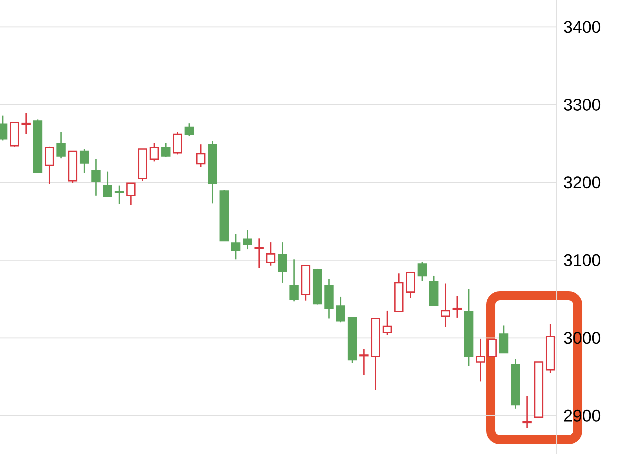  I want to click on y-tick-label: 3300, so click(582, 104).